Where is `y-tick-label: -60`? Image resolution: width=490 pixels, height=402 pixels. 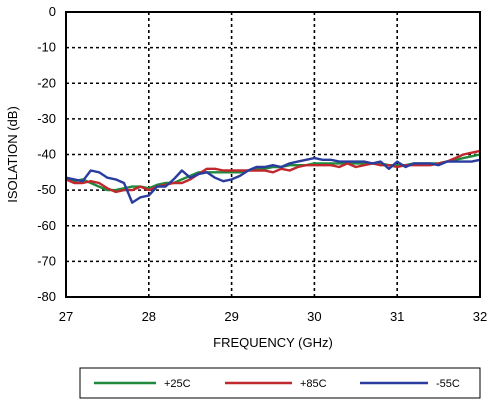 y-tick-label: -60 is located at coordinates (46, 225).